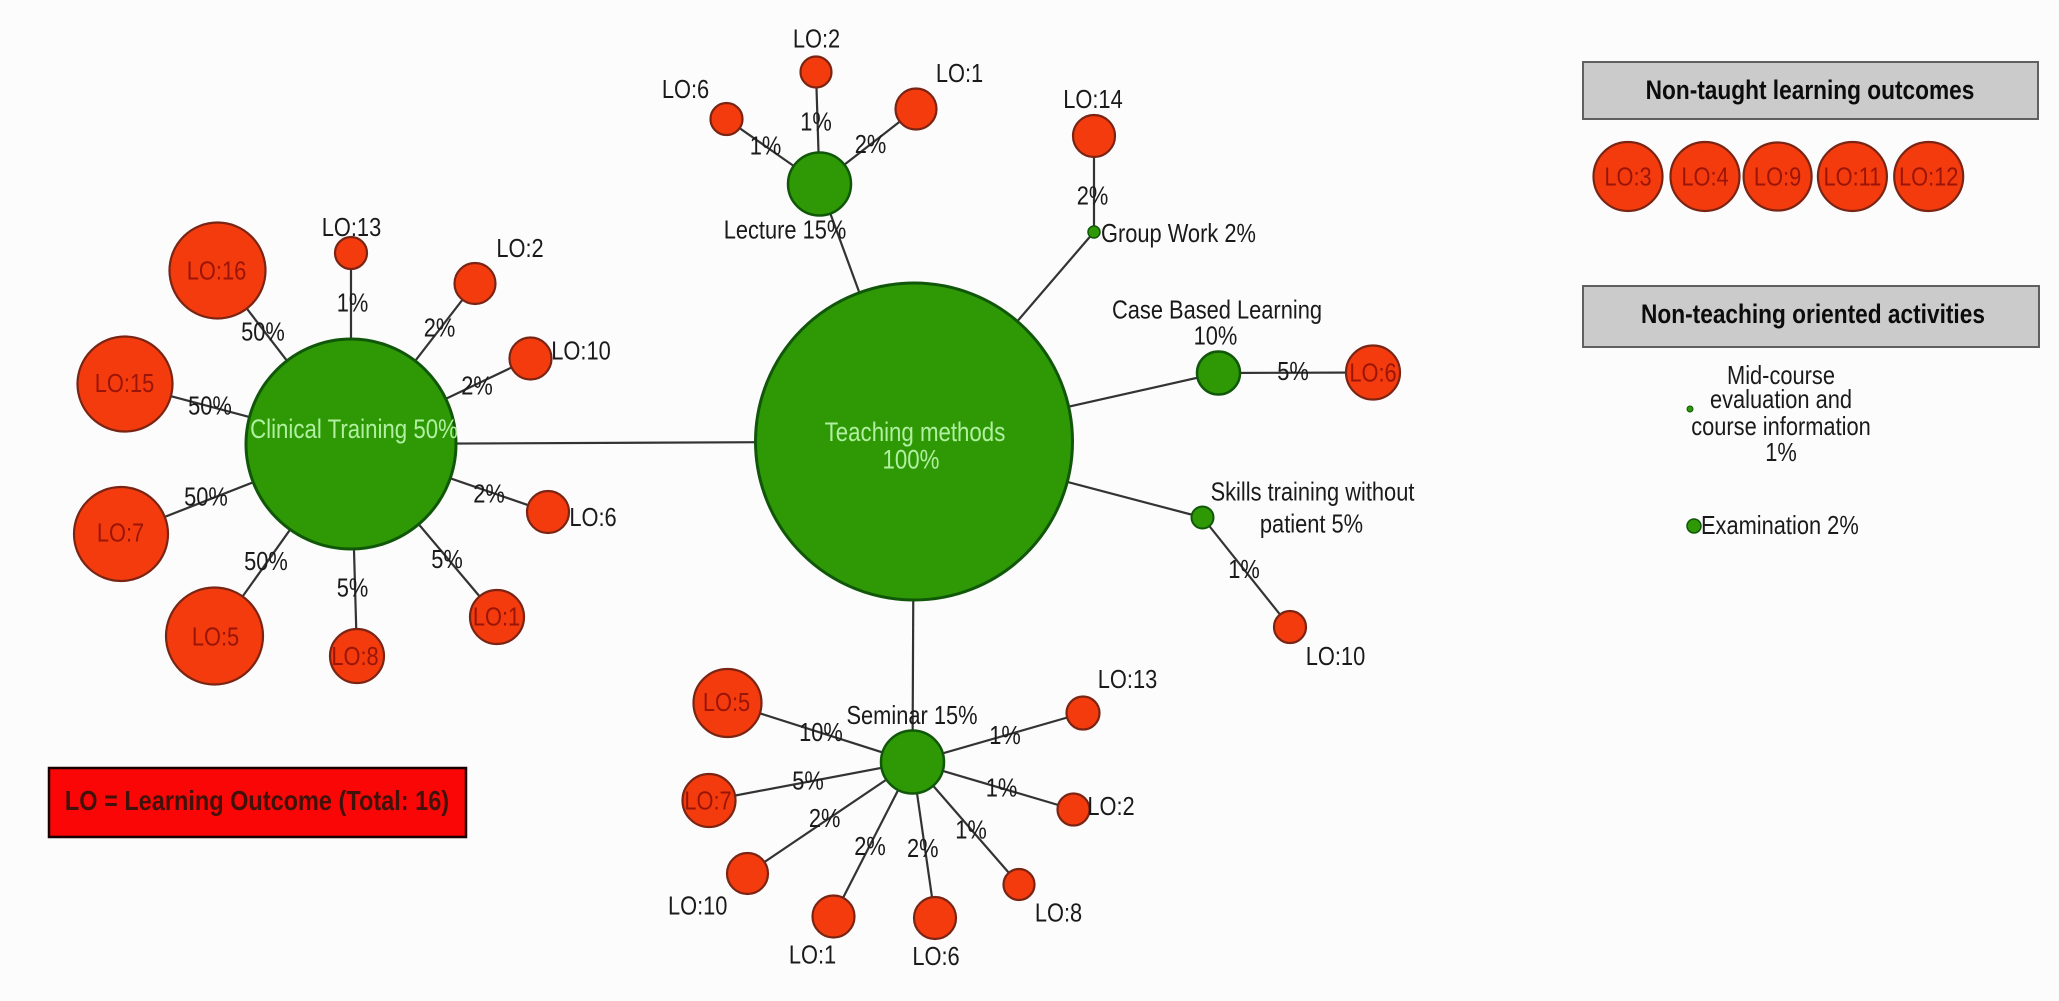 Image resolution: width=2059 pixels, height=1001 pixels. I want to click on svg-text: course information, so click(1781, 426).